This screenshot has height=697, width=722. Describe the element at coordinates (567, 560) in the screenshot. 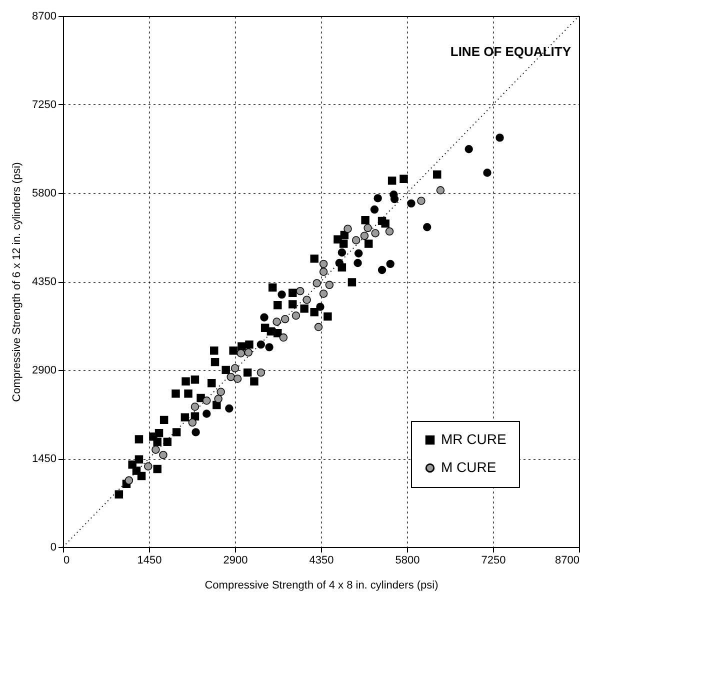

I see `x-tick-label: 8700` at that location.